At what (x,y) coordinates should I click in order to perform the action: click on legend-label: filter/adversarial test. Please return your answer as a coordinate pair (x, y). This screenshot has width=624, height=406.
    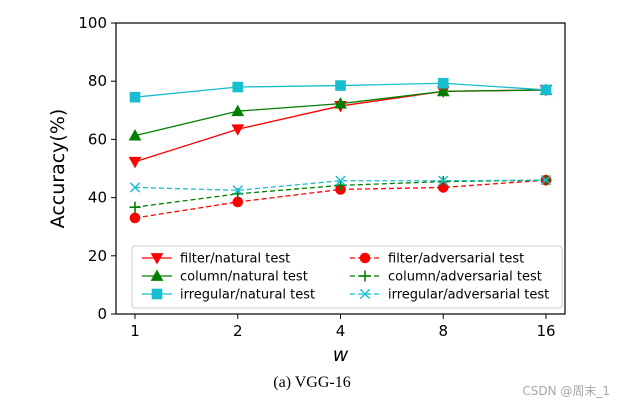
    Looking at the image, I should click on (456, 259).